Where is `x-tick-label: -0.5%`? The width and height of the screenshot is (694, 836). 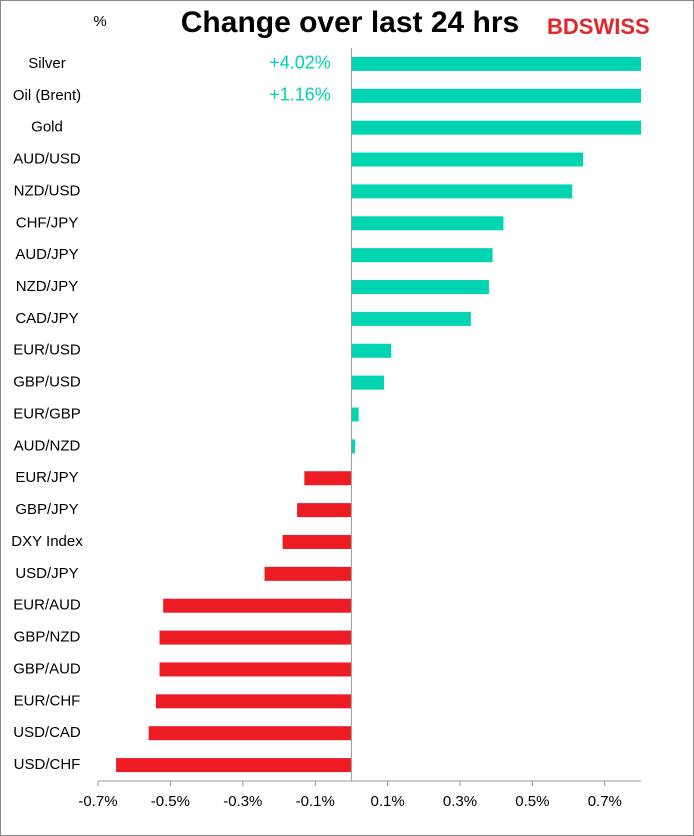
x-tick-label: -0.5% is located at coordinates (170, 801).